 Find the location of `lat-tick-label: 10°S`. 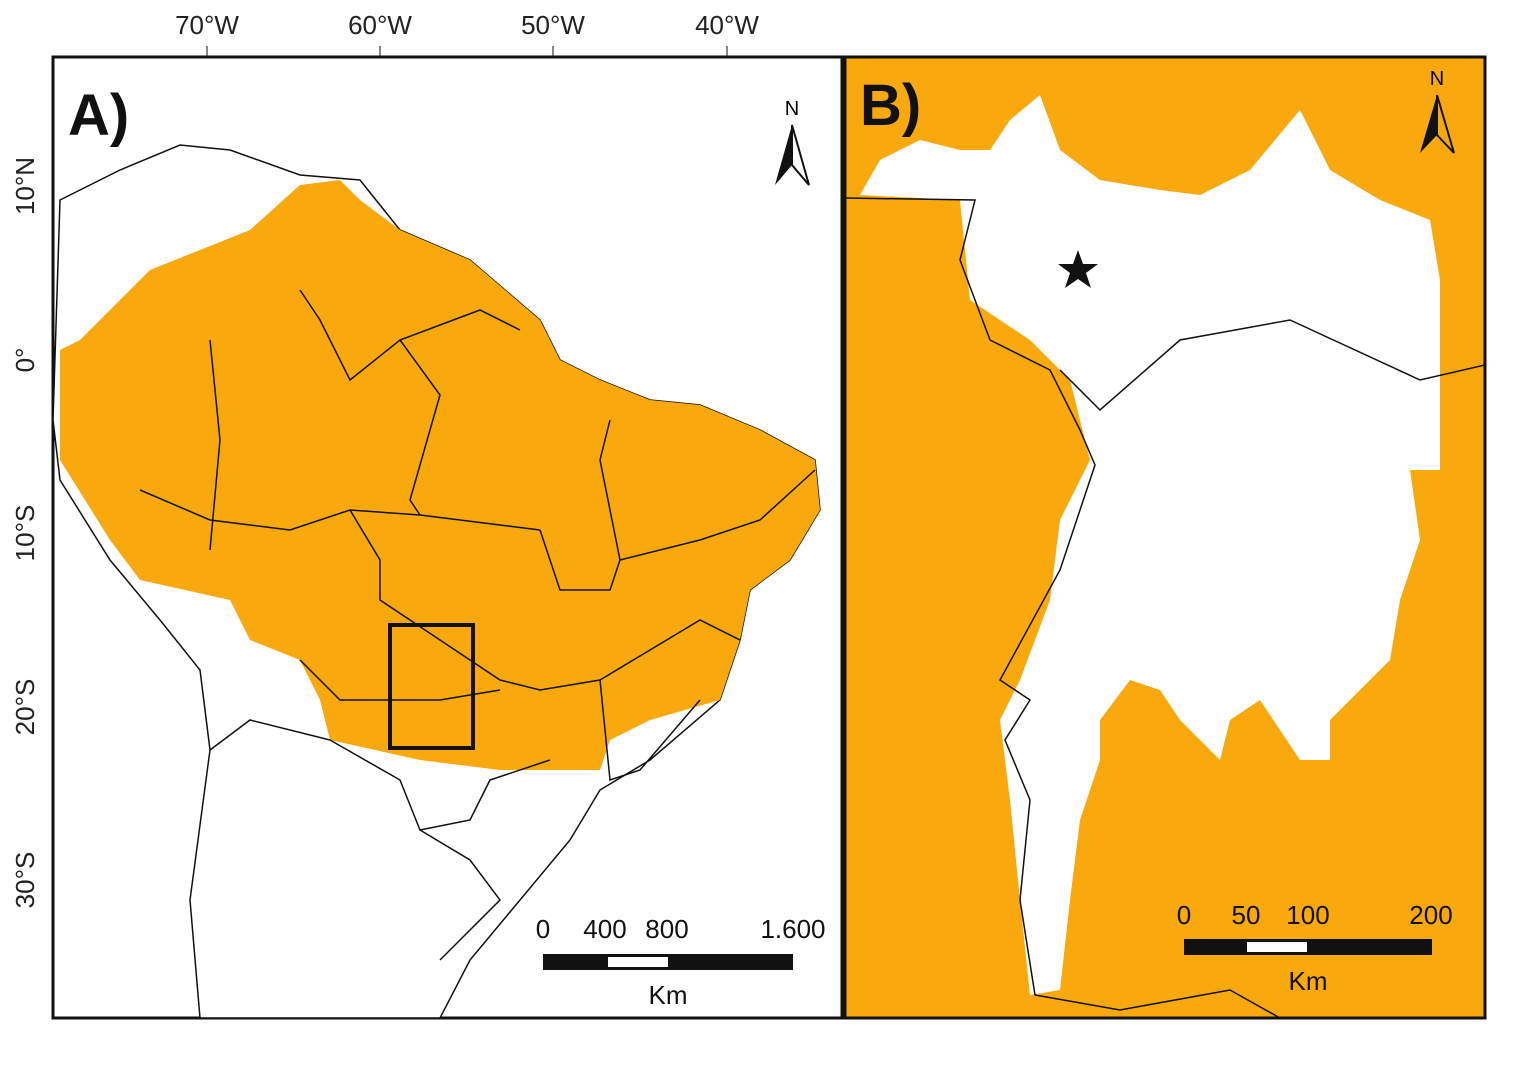

lat-tick-label: 10°S is located at coordinates (25, 533).